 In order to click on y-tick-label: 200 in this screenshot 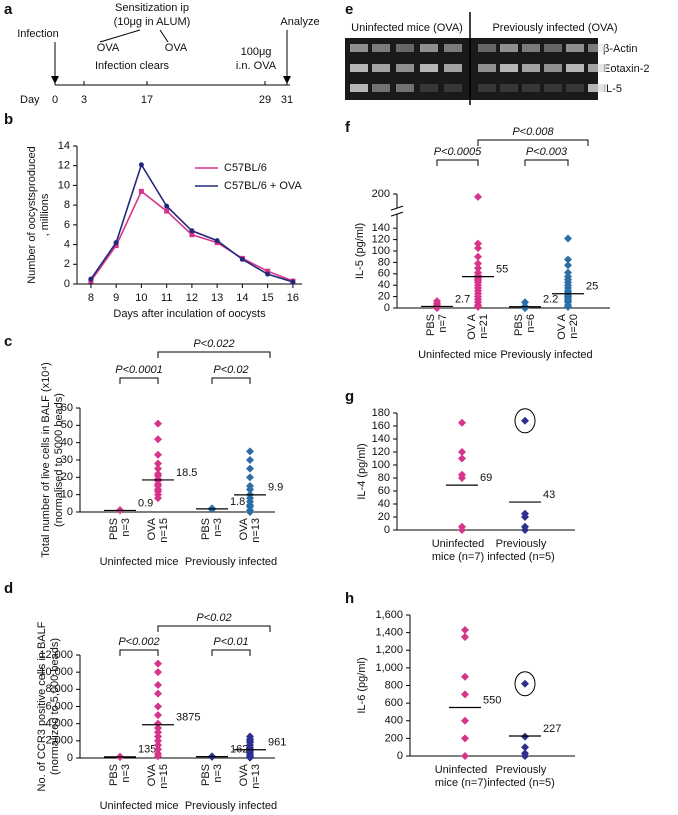, I will do `click(381, 194)`.